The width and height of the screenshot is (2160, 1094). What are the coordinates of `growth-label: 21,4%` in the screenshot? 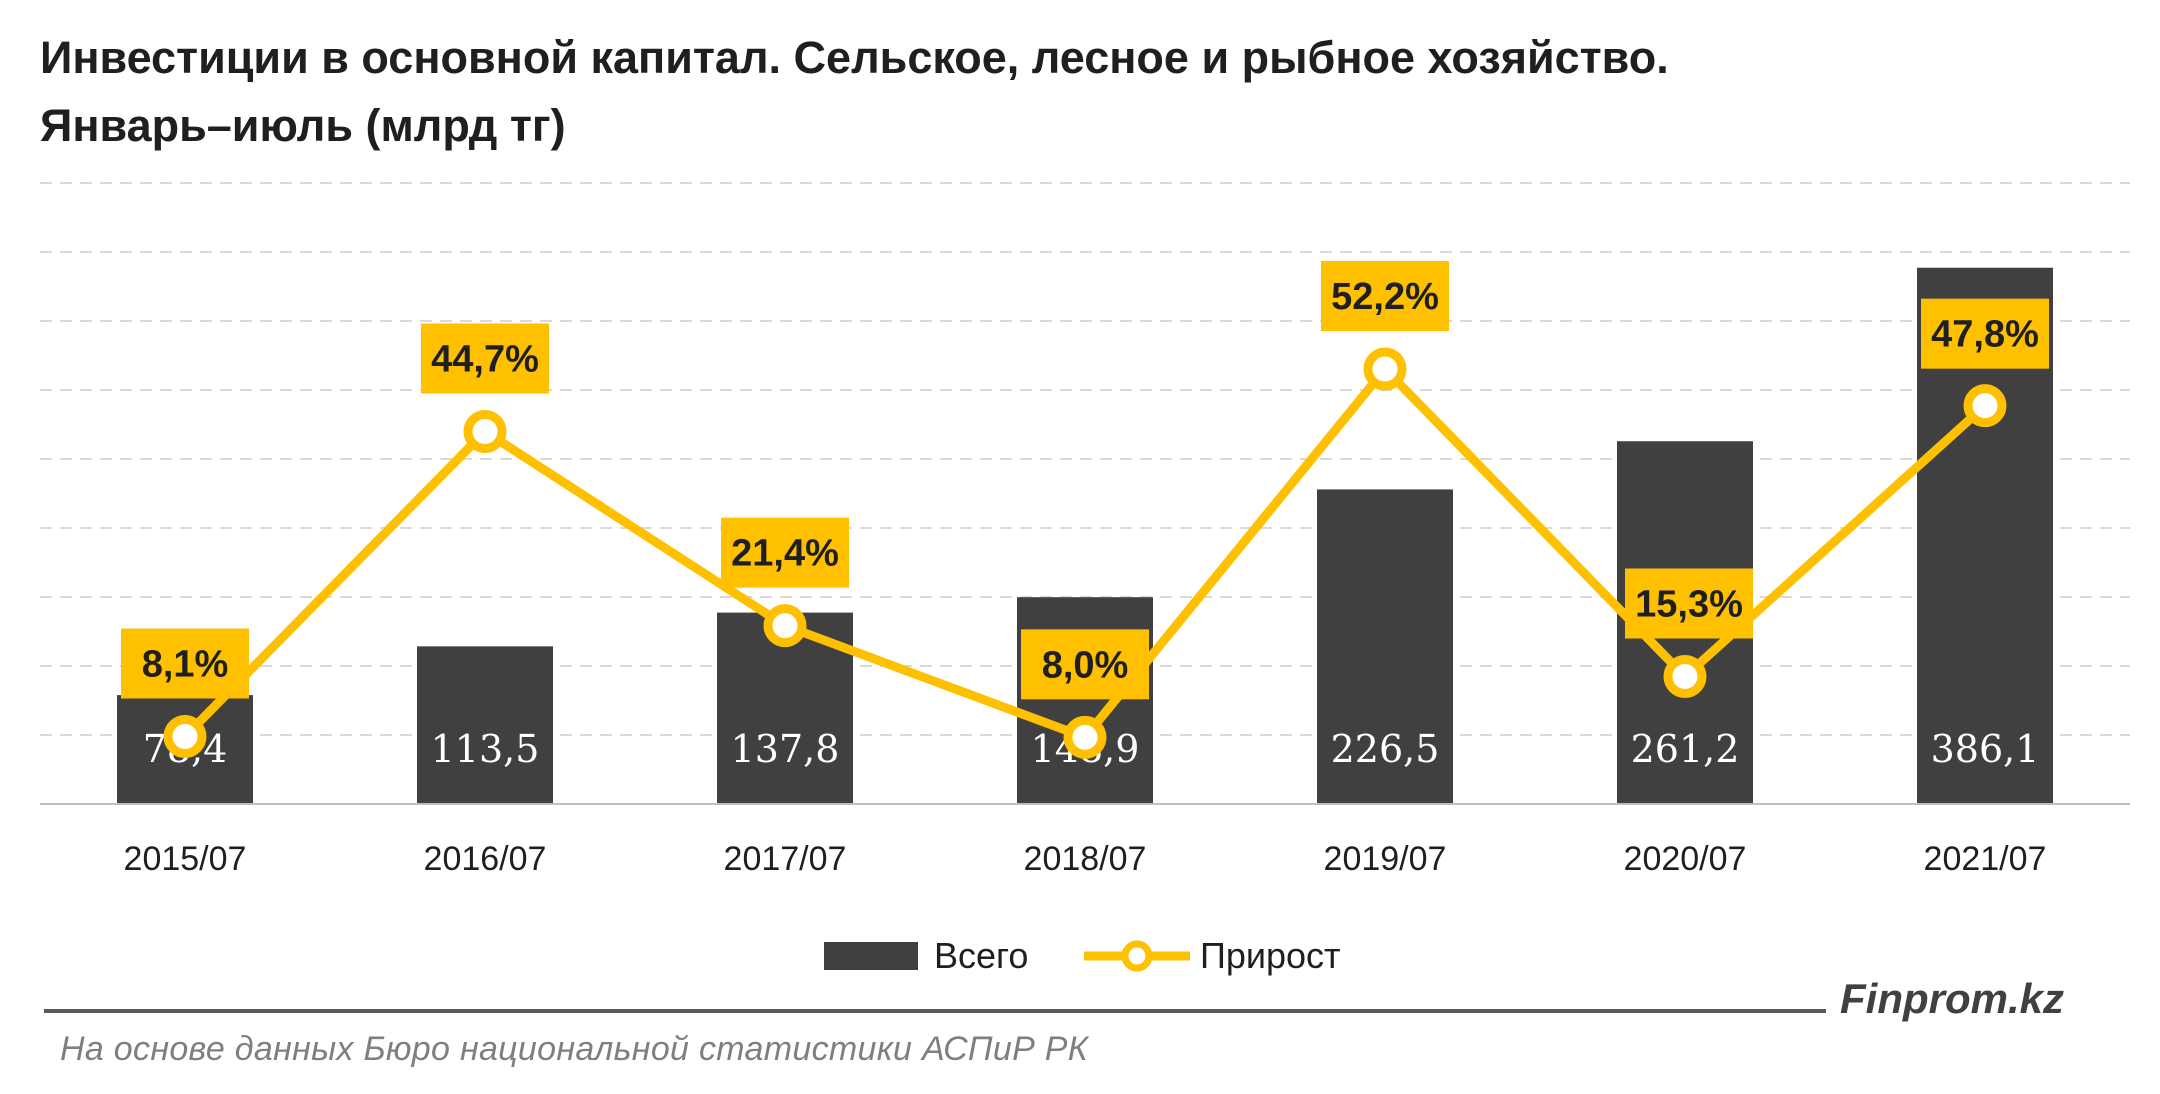 It's located at (785, 552).